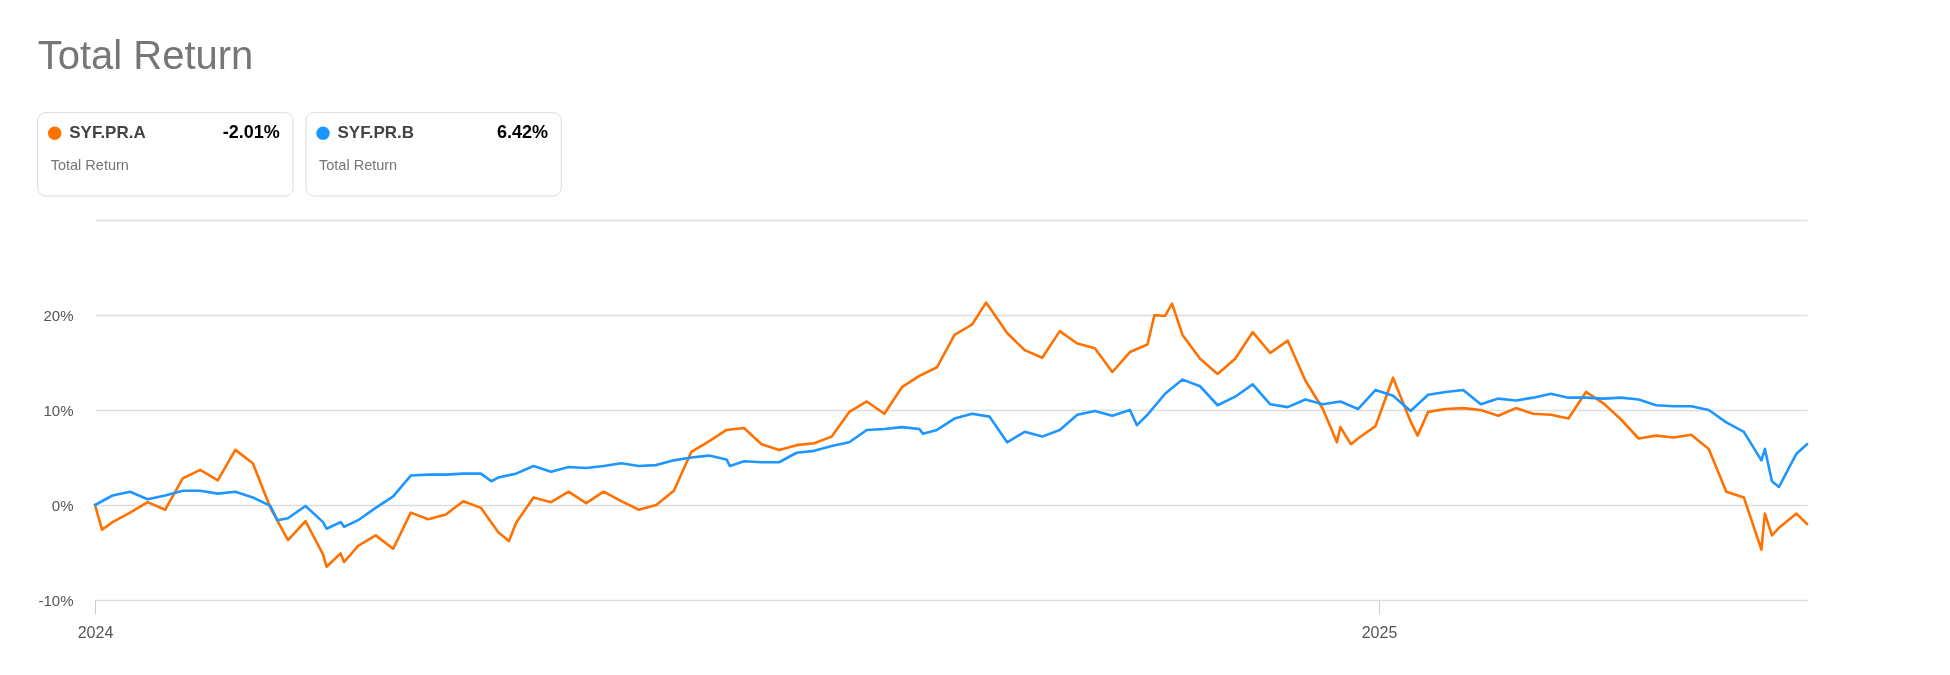  I want to click on x-tick-label: 2025, so click(1379, 632).